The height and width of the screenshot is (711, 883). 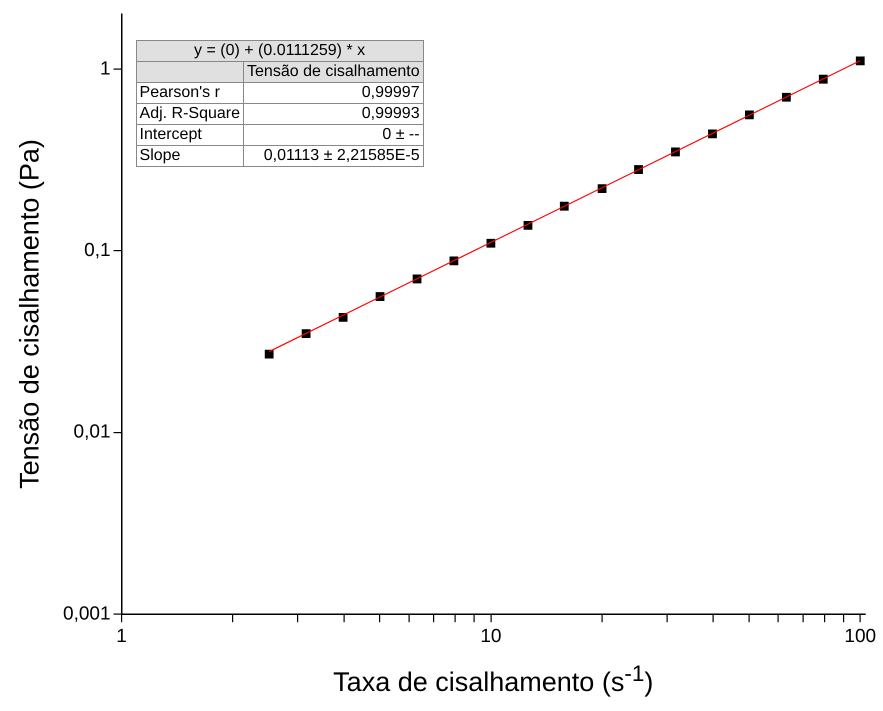 I want to click on annotation: Adj. R-Square, so click(x=190, y=114).